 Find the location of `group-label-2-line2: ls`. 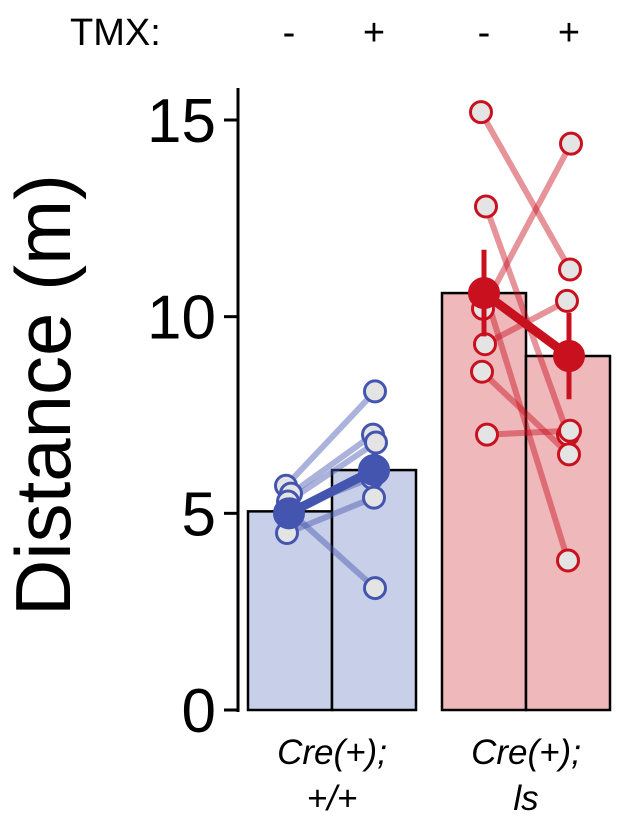

group-label-2-line2: ls is located at coordinates (525, 798).